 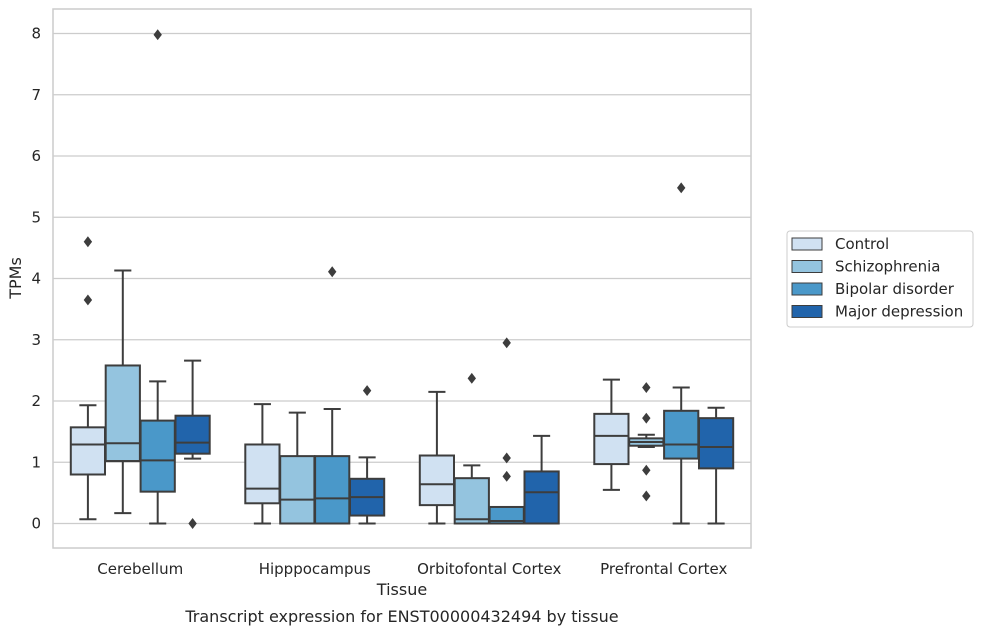 What do you see at coordinates (663, 569) in the screenshot?
I see `x-tick-label: Prefrontal Cortex` at bounding box center [663, 569].